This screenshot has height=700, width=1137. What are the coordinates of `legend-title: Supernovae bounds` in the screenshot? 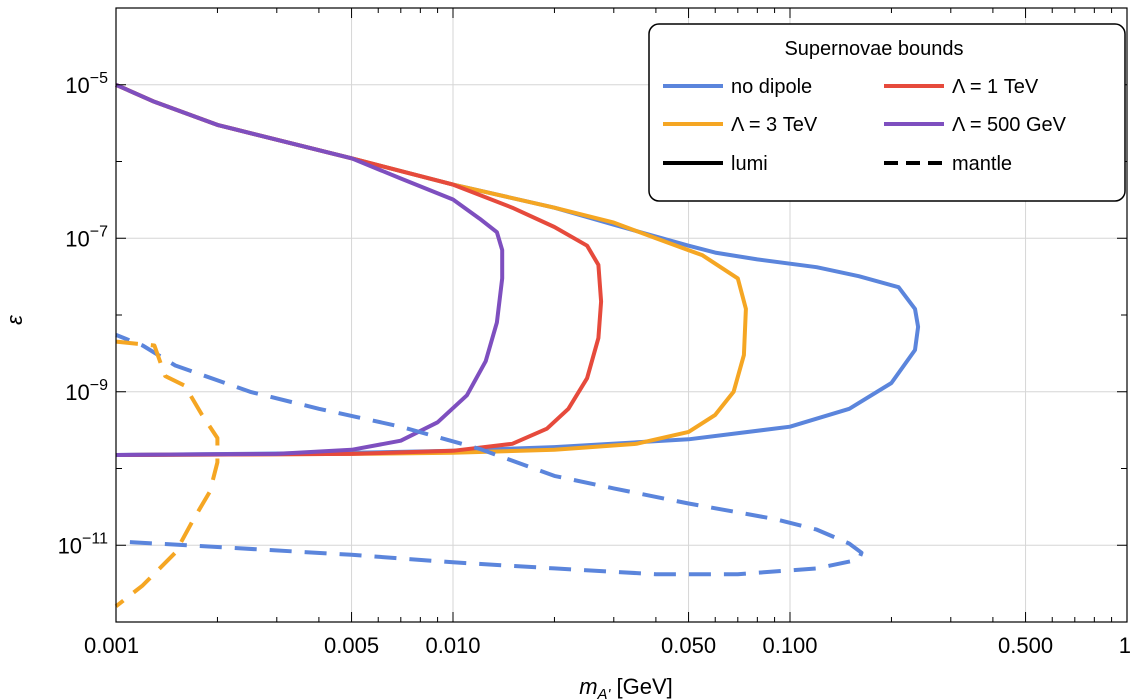 It's located at (873, 49).